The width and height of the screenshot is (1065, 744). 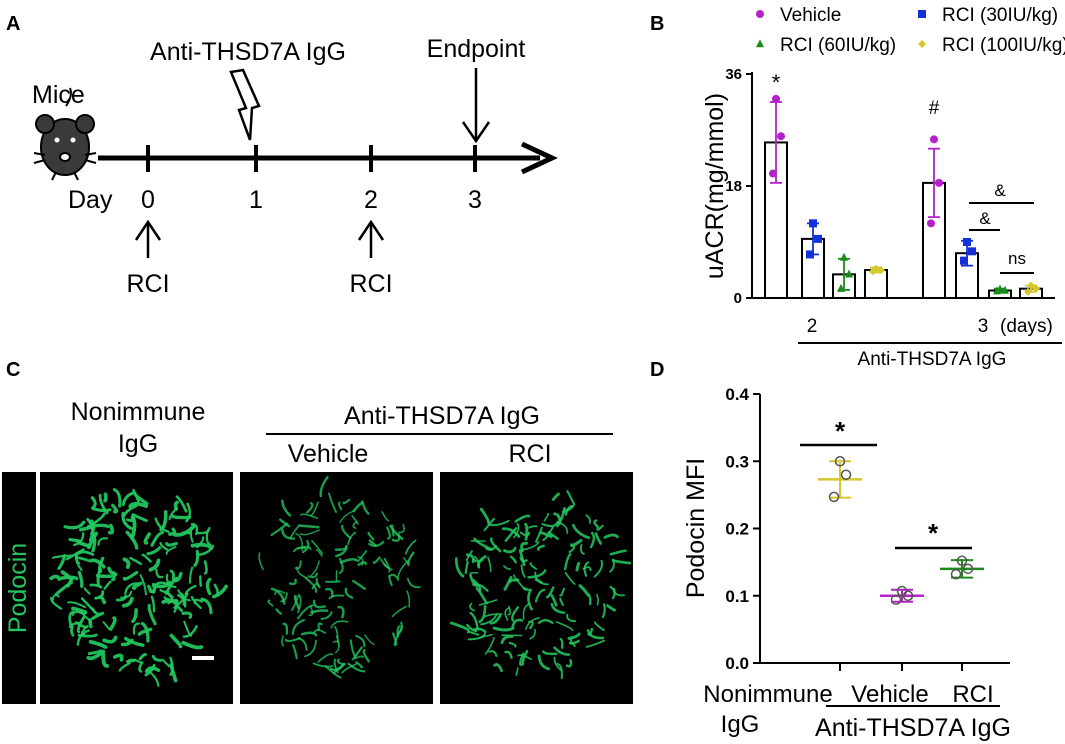 I want to click on glomerulus-stain-vehicle, so click(x=339, y=577).